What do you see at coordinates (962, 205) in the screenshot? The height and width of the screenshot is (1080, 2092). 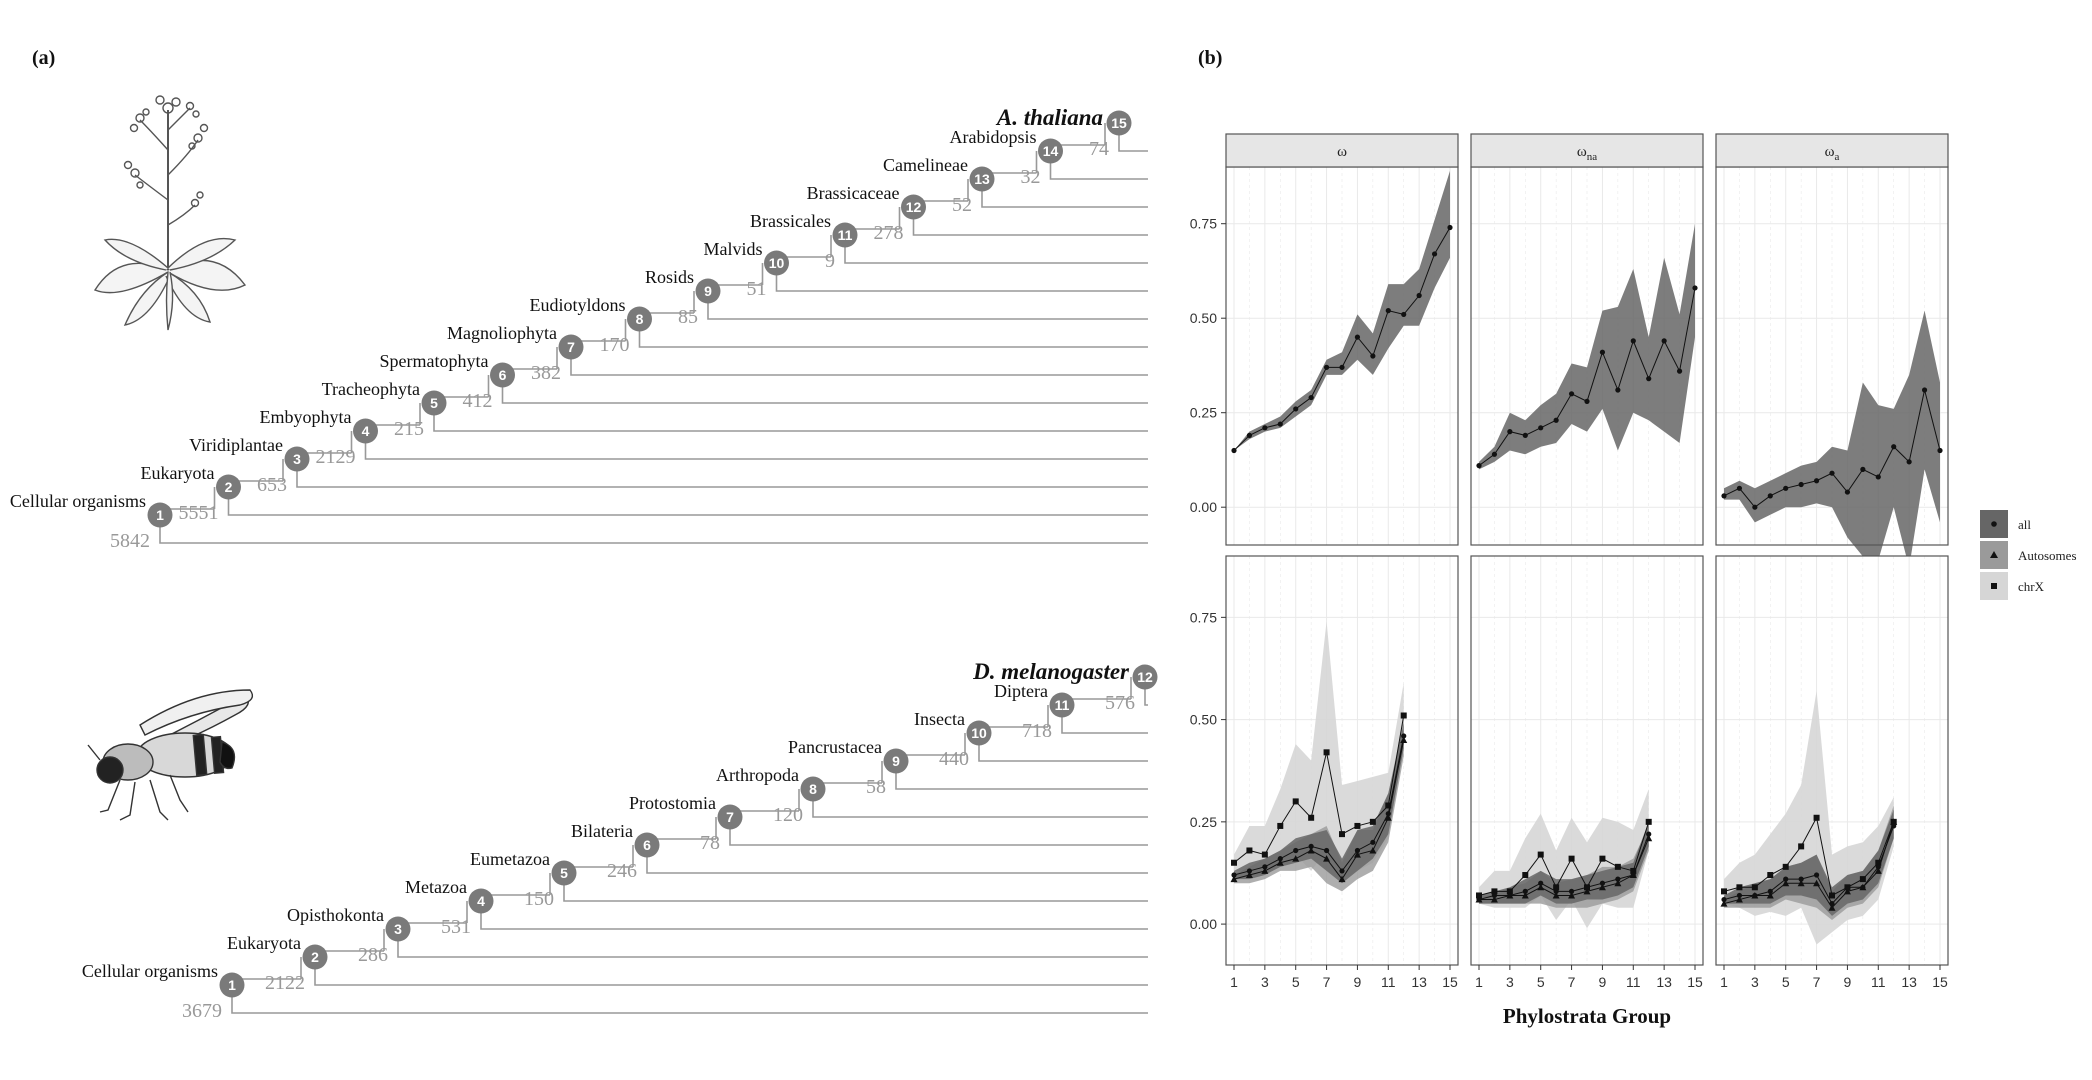 I see `node-gene-count: 52` at bounding box center [962, 205].